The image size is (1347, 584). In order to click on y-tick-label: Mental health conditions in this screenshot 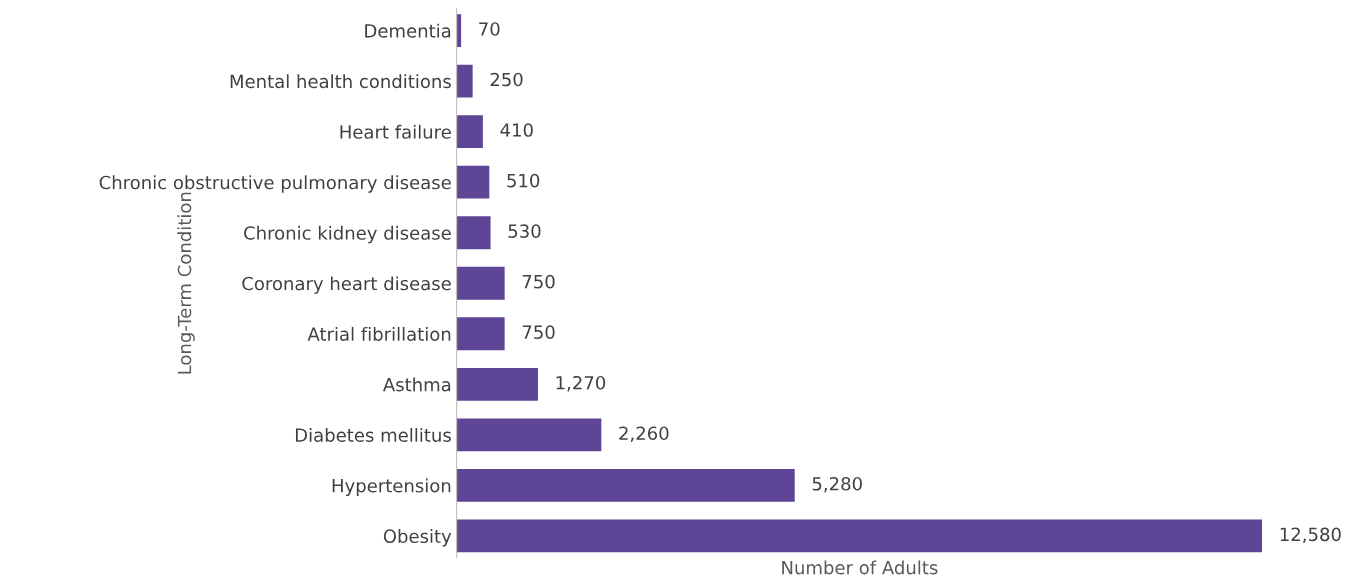, I will do `click(340, 81)`.